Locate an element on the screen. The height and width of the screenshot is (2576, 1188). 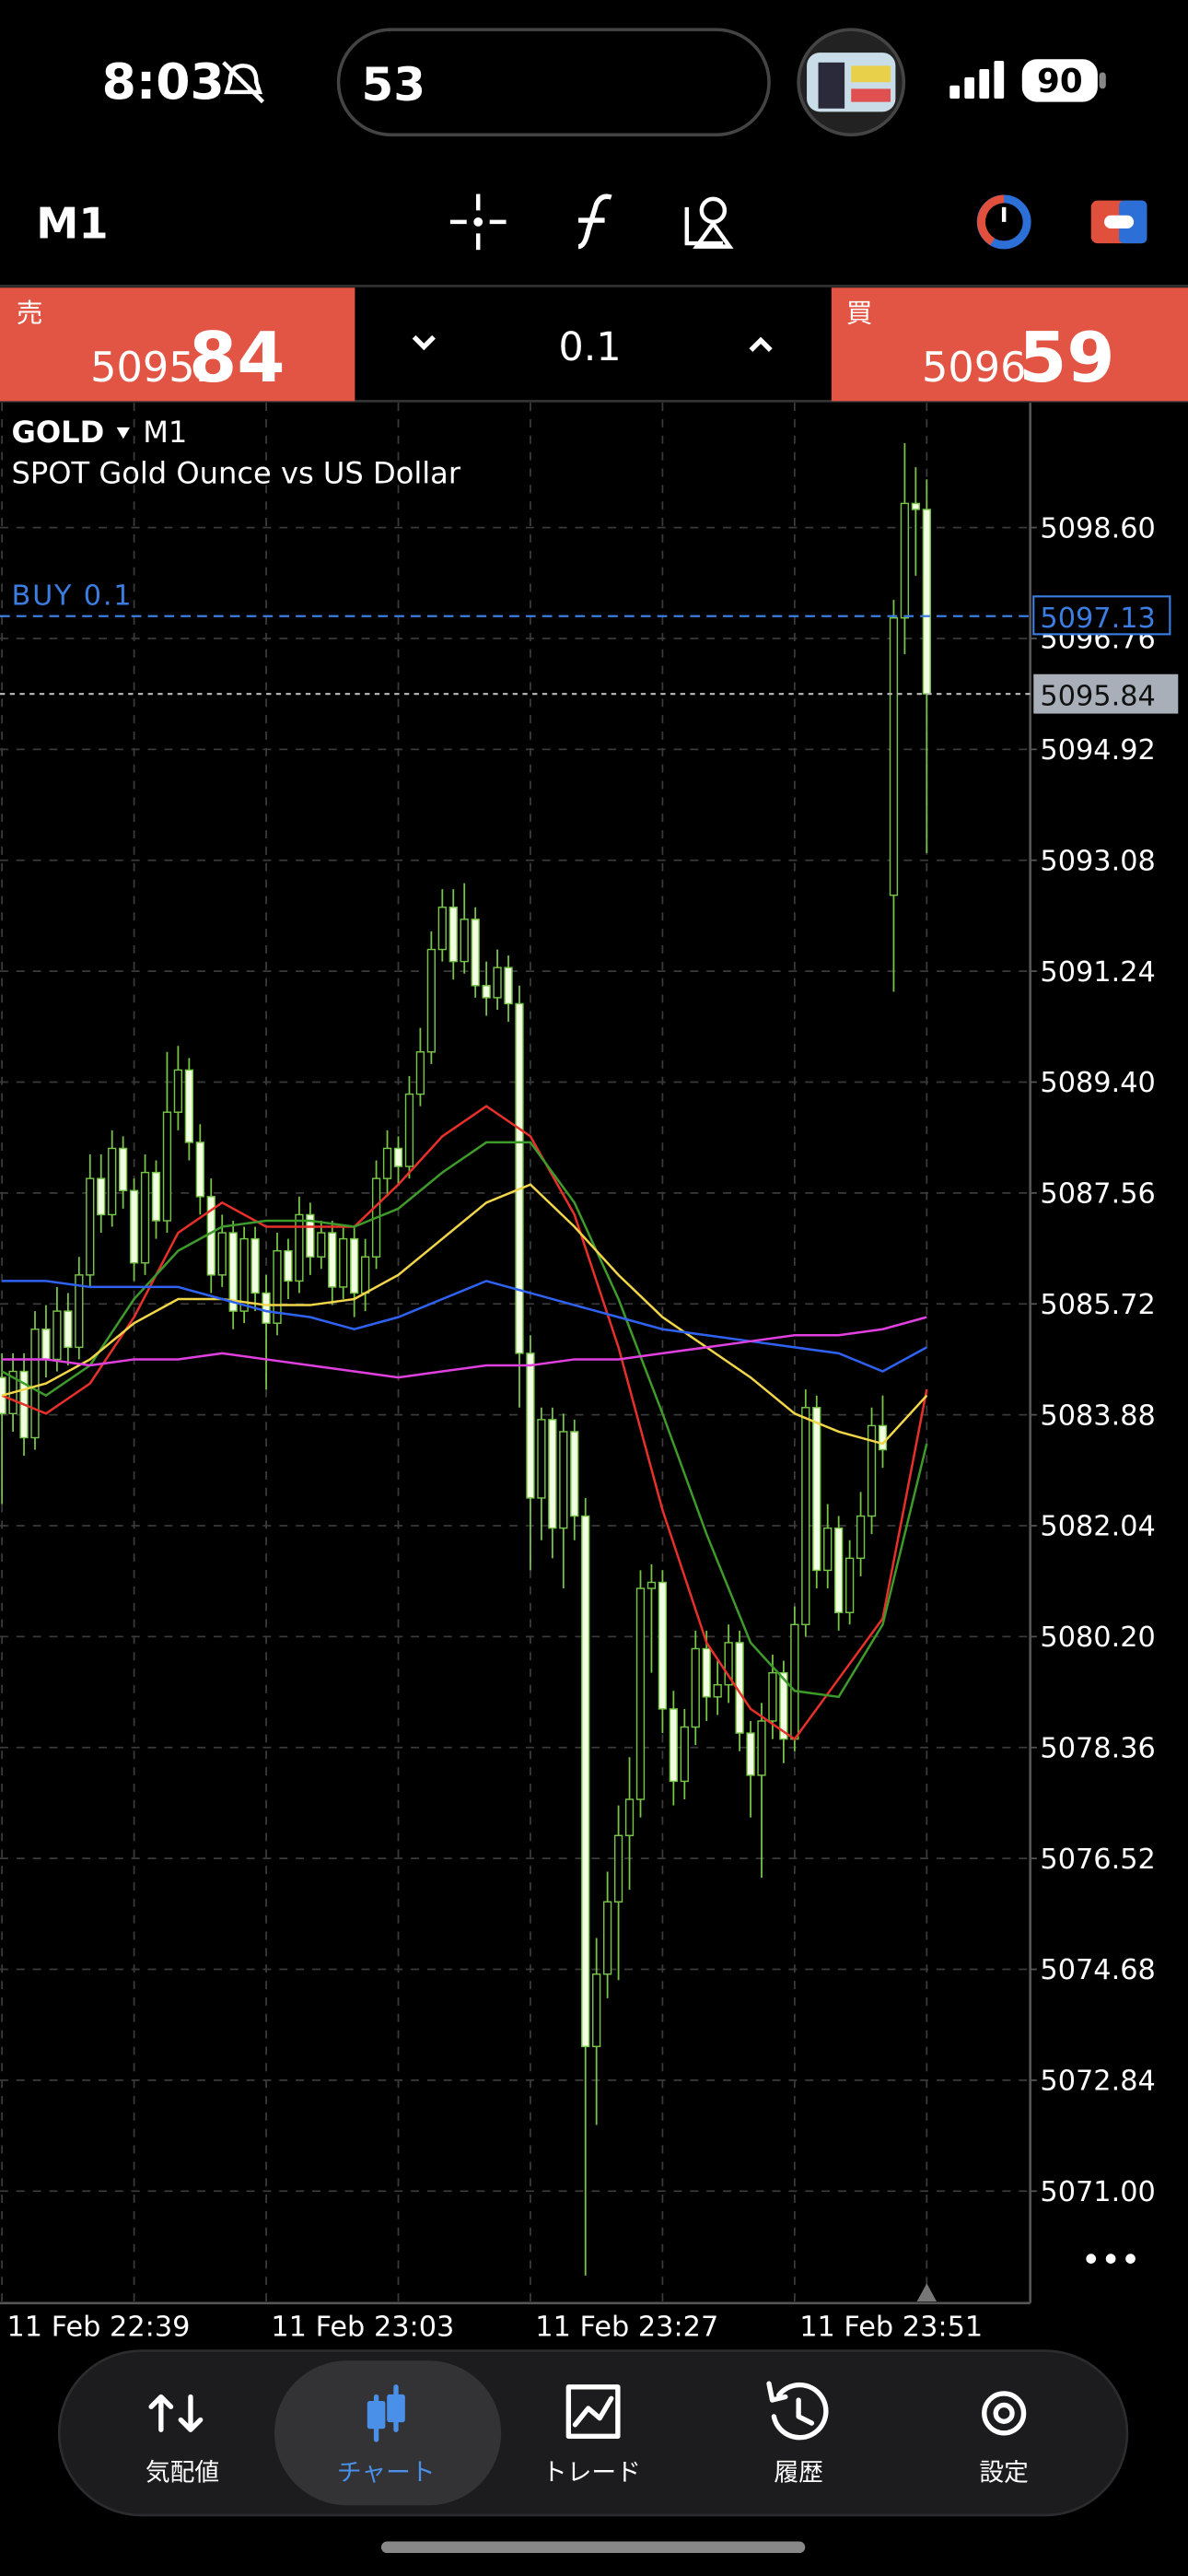
tab-label: 気配値 is located at coordinates (182, 2473).